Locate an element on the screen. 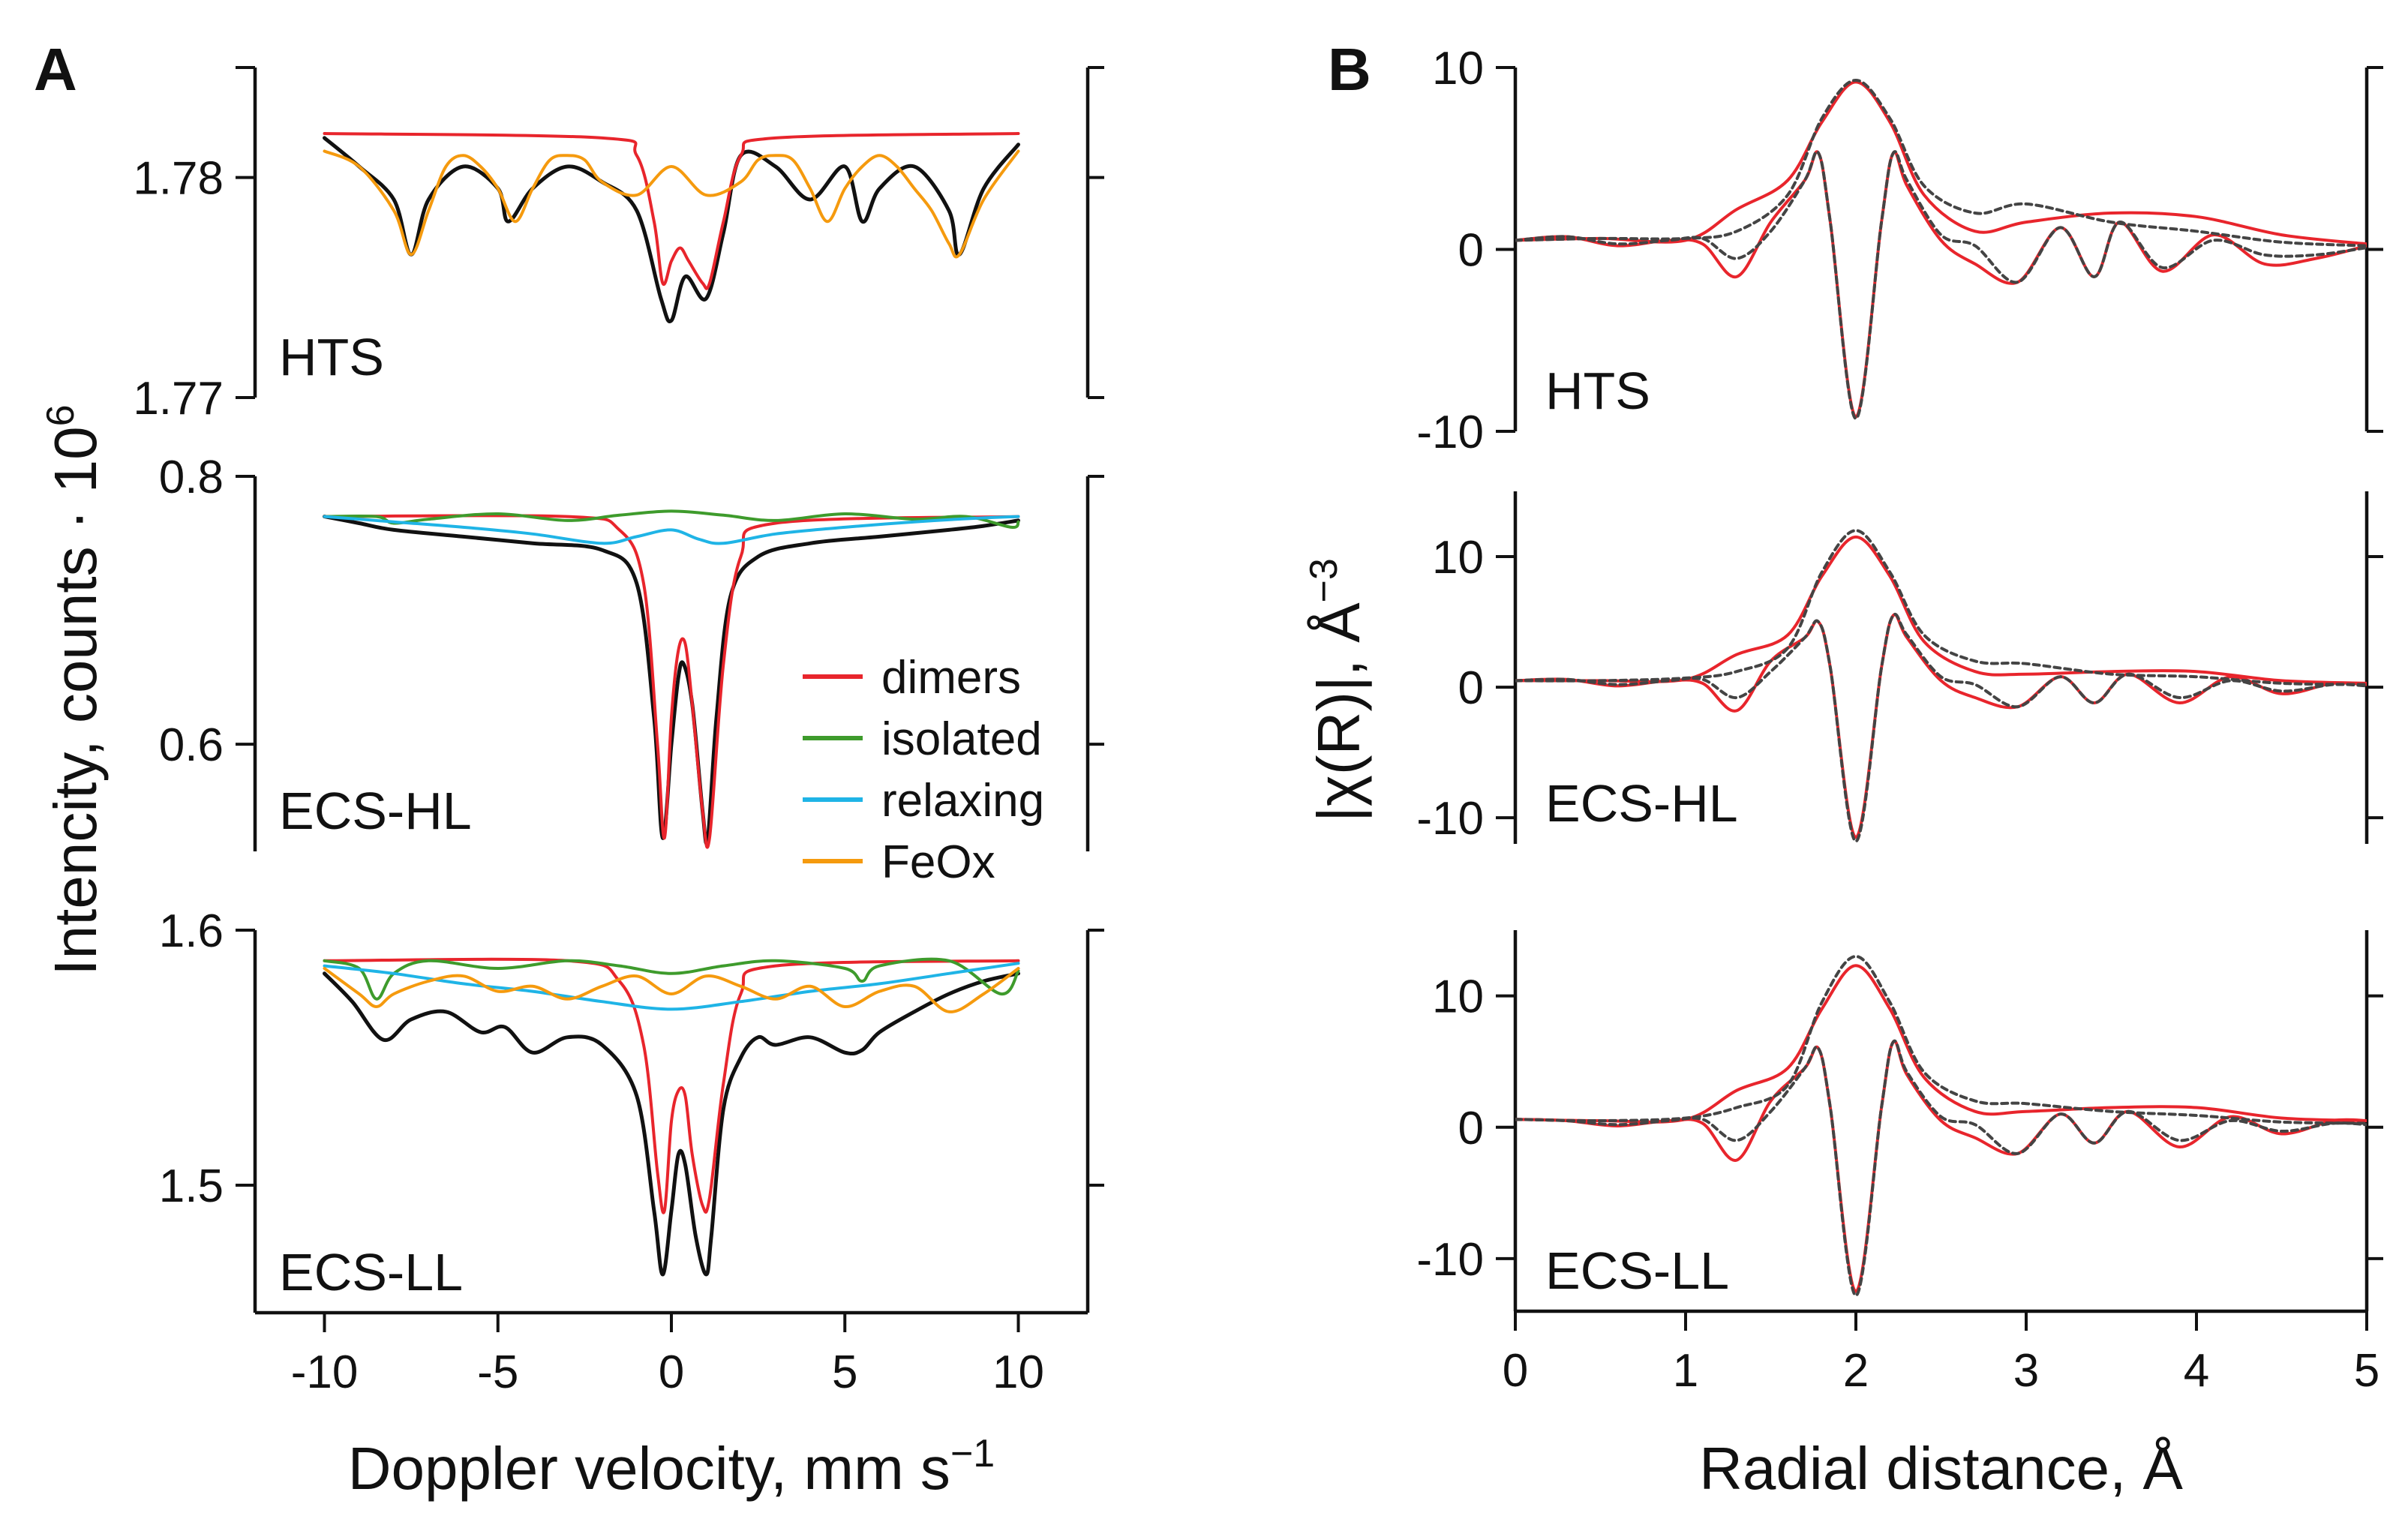  subplot-hts: -10 0 10 HTS is located at coordinates (1899, 250).